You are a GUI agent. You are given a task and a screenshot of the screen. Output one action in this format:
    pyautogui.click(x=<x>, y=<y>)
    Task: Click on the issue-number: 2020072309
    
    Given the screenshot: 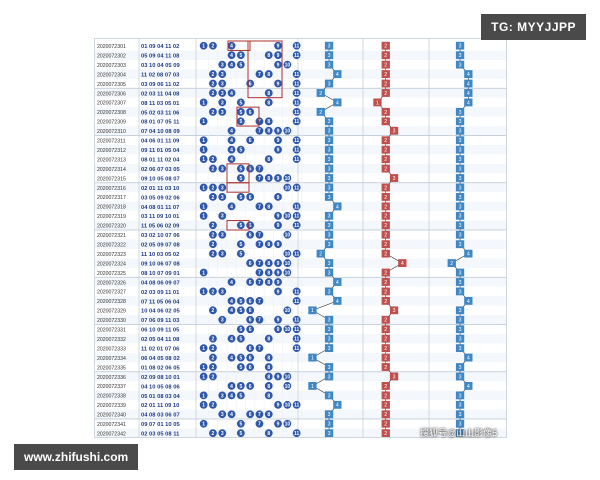 What is the action you would take?
    pyautogui.click(x=111, y=123)
    